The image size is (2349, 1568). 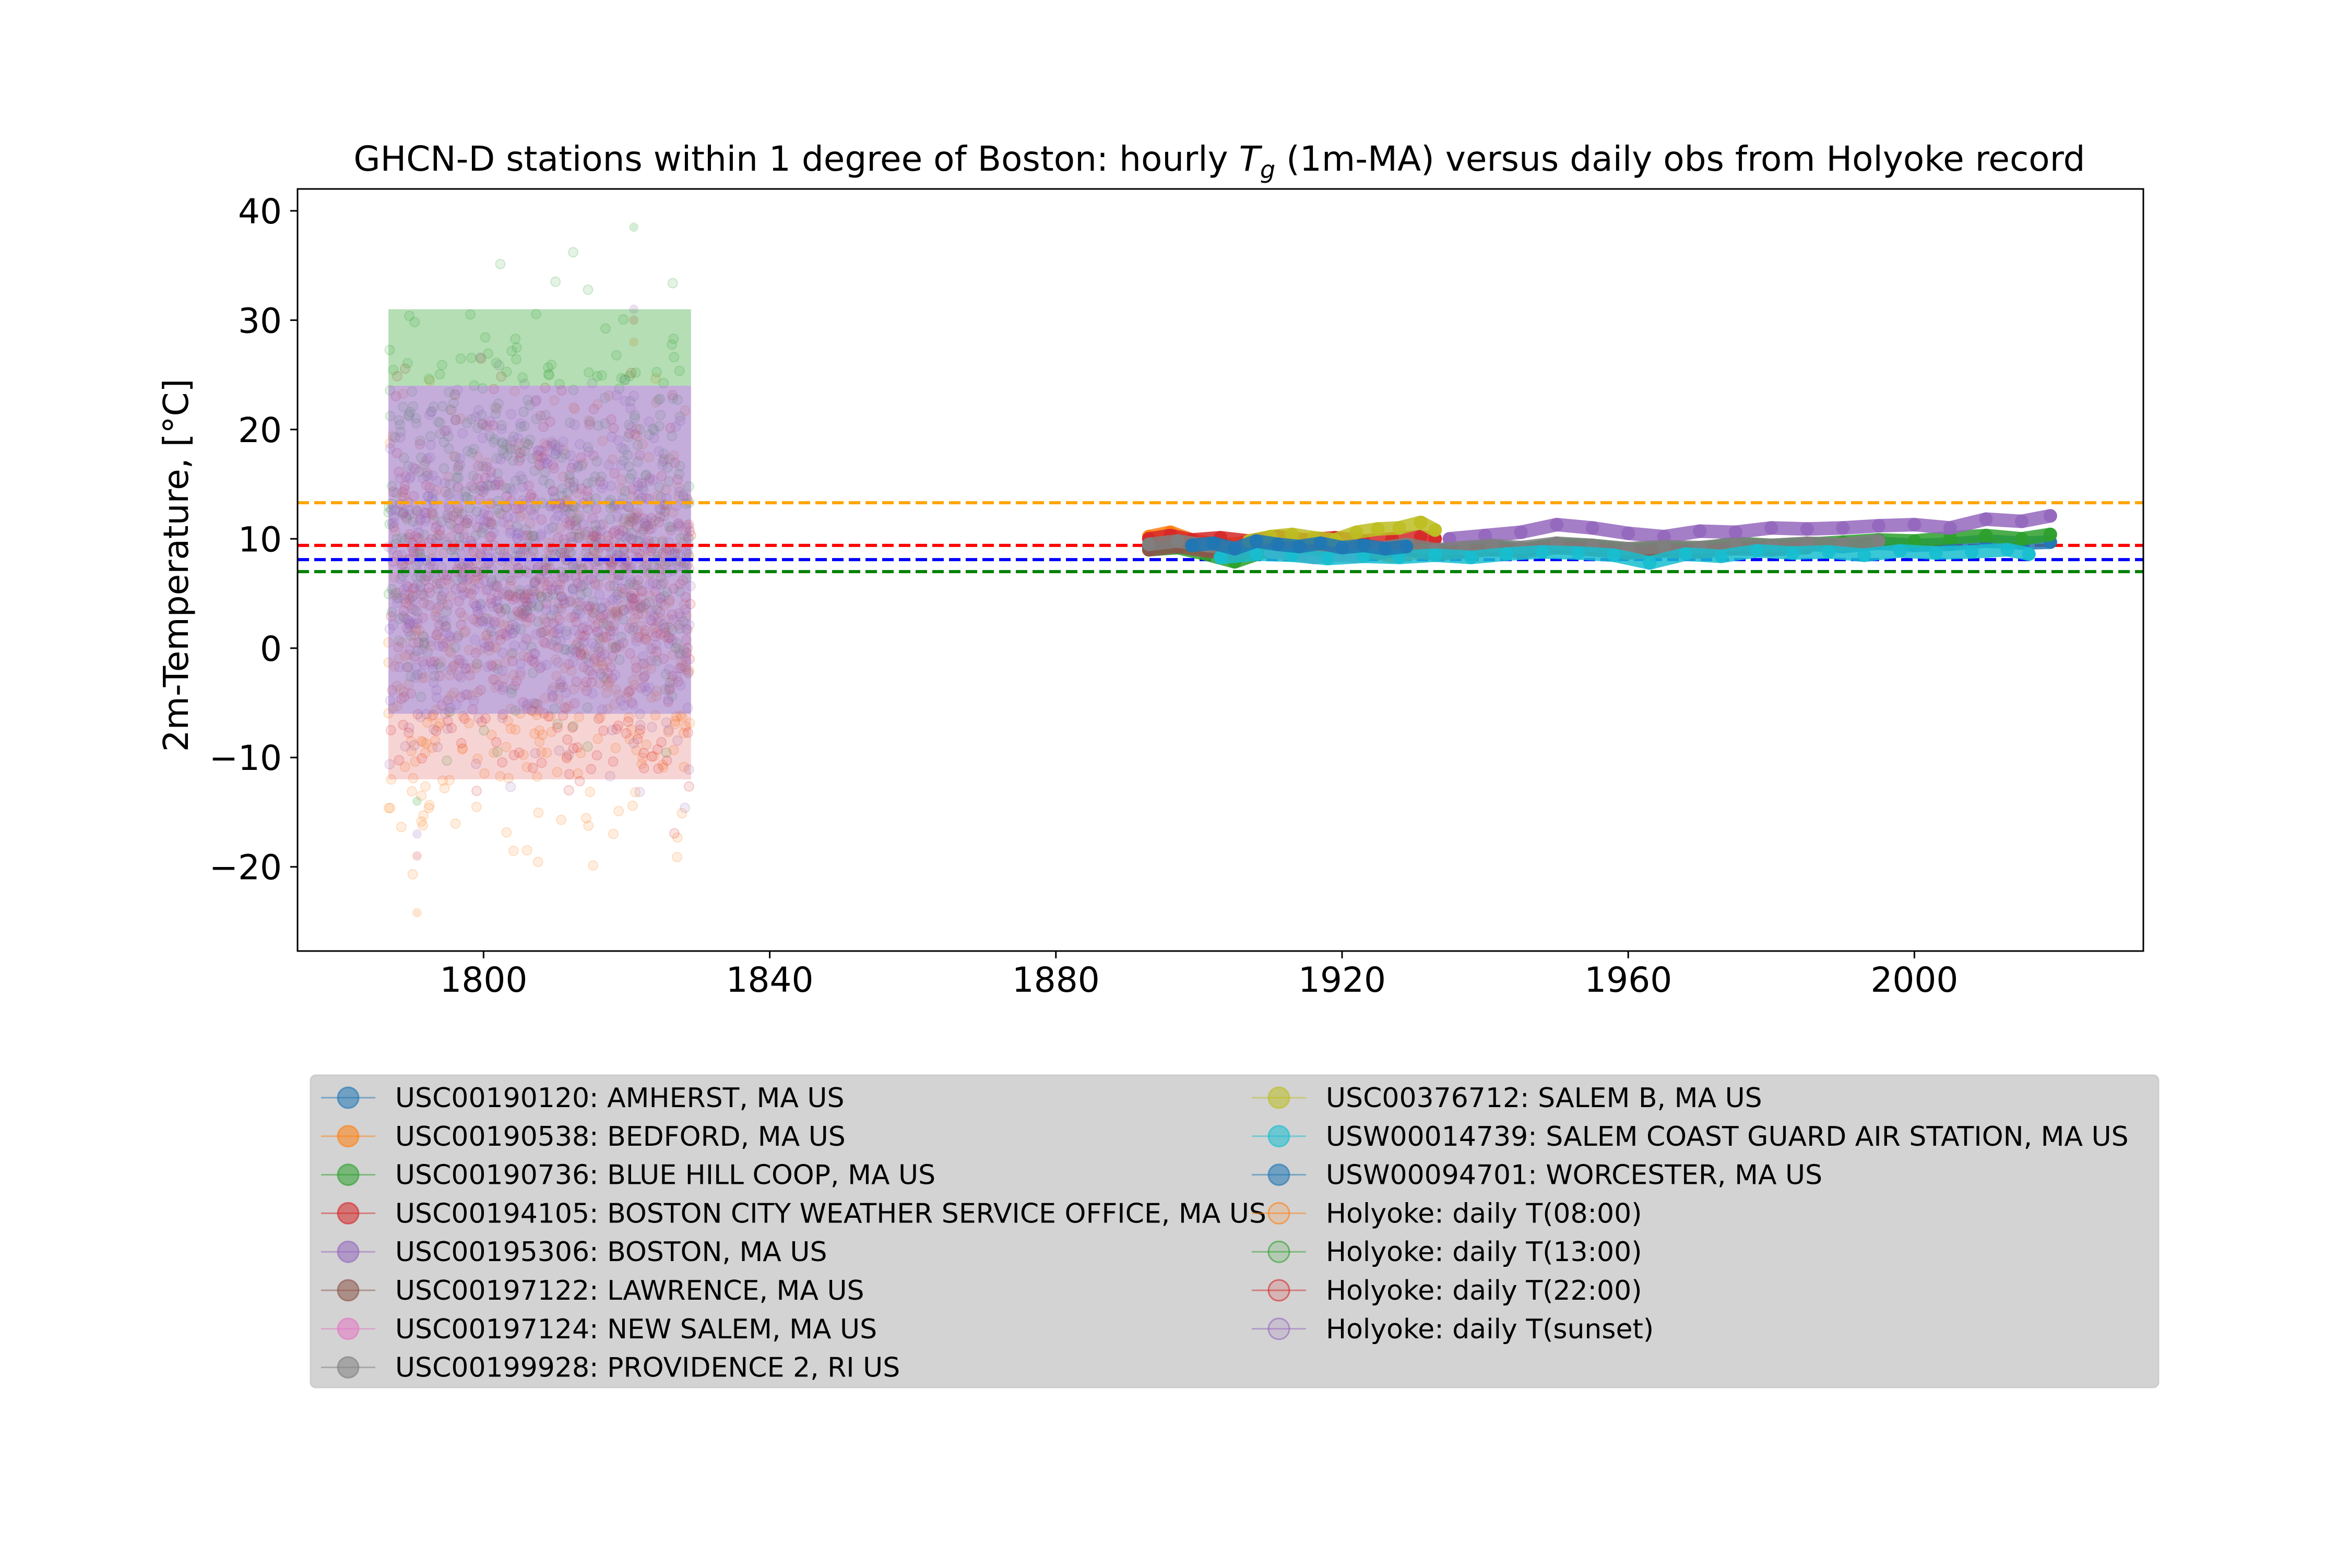 What do you see at coordinates (260, 212) in the screenshot?
I see `y-tick-label: 40` at bounding box center [260, 212].